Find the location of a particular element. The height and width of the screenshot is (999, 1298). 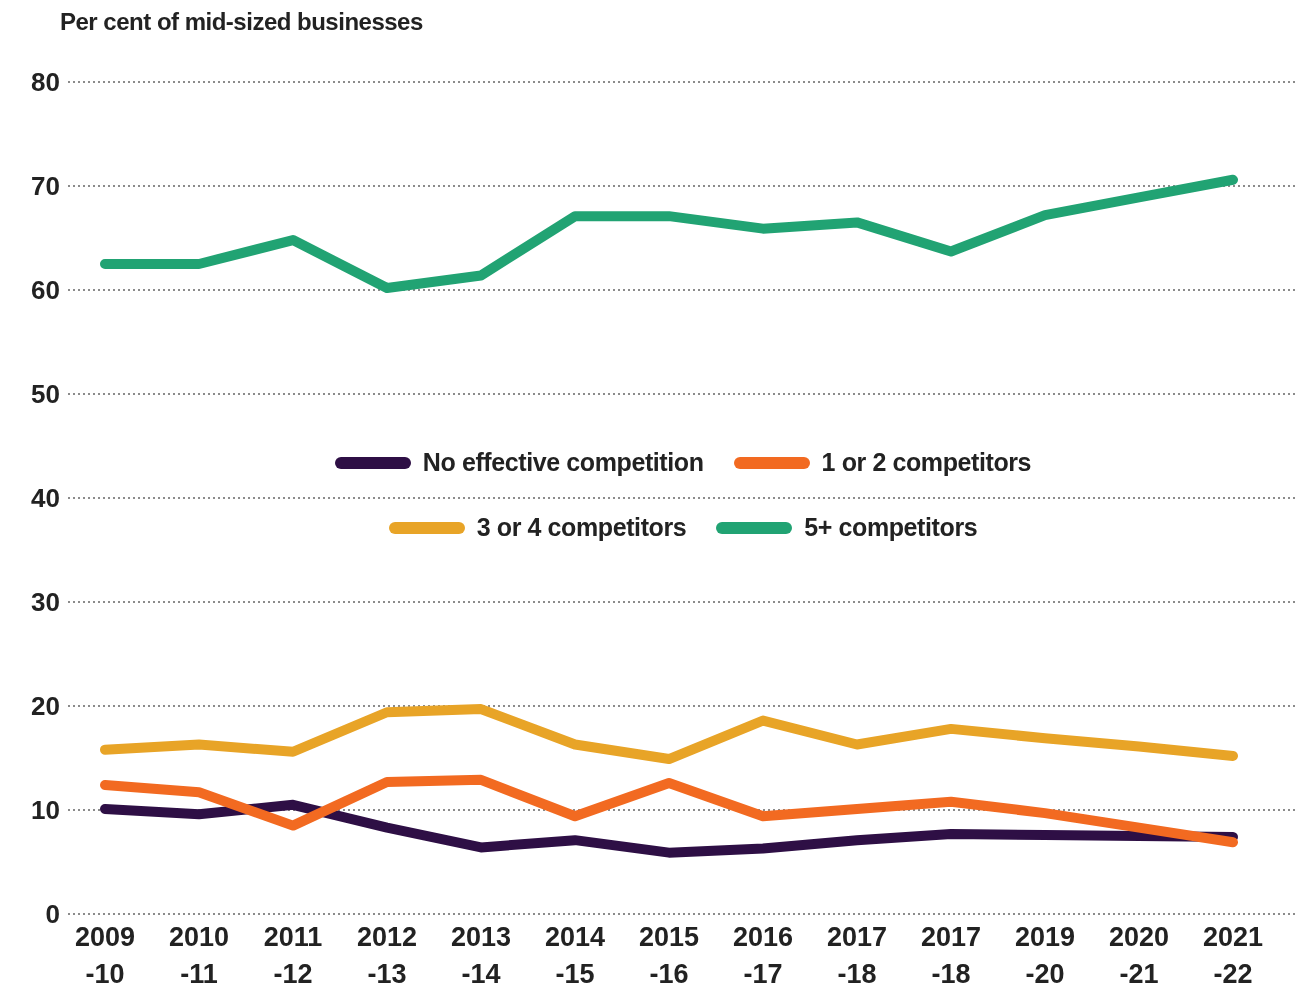

x-tick-label: 2016 -17 is located at coordinates (763, 955).